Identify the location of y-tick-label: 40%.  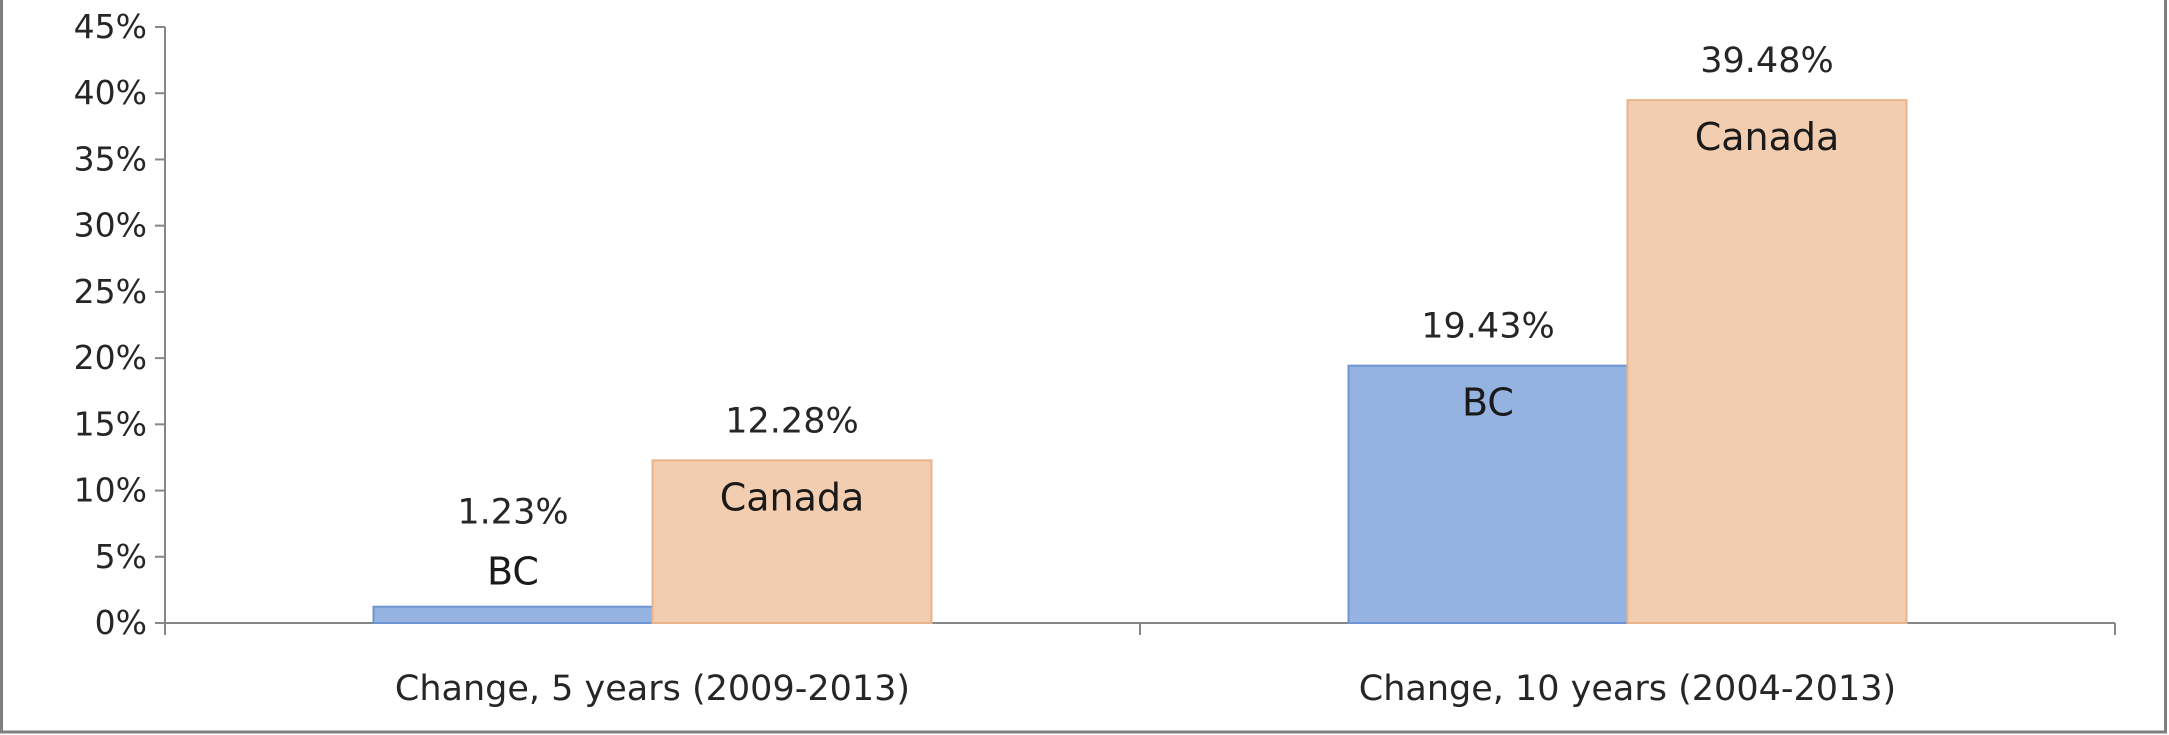
(110, 92).